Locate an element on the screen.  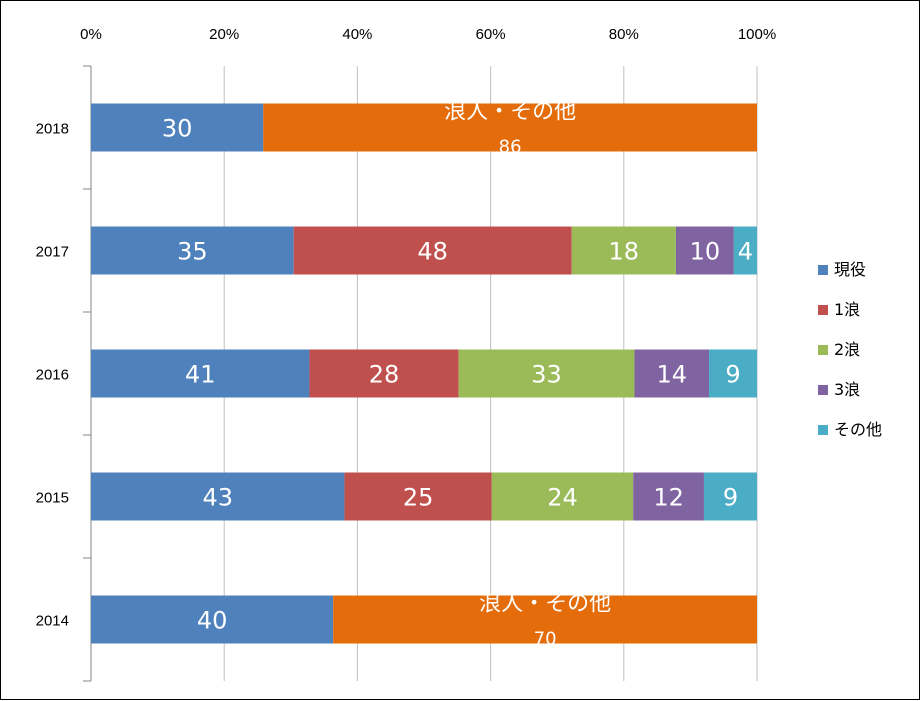
category-label: 2016 is located at coordinates (52, 375).